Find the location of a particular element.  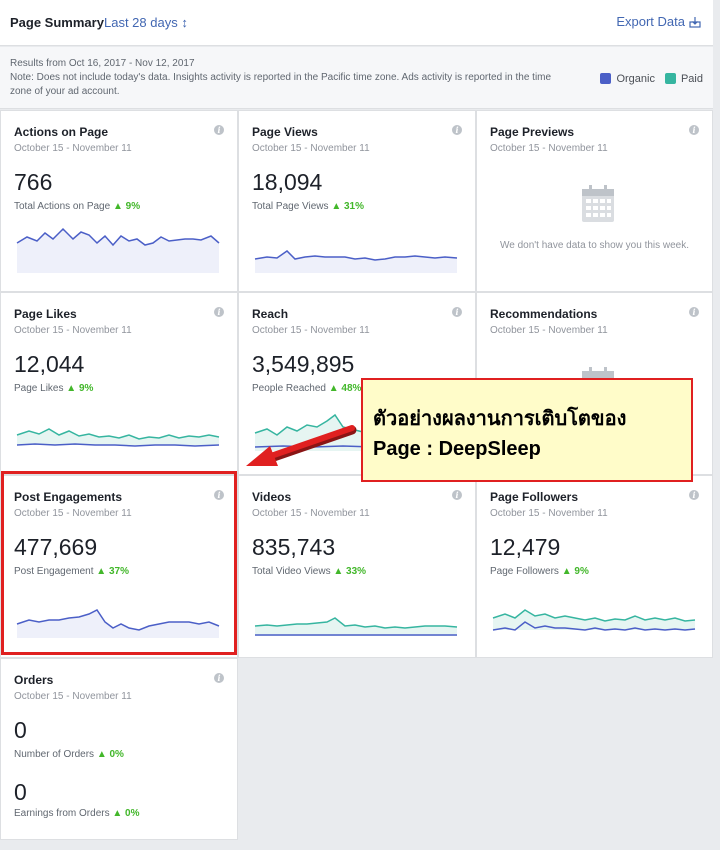

card-value: 835,743 is located at coordinates (294, 547).